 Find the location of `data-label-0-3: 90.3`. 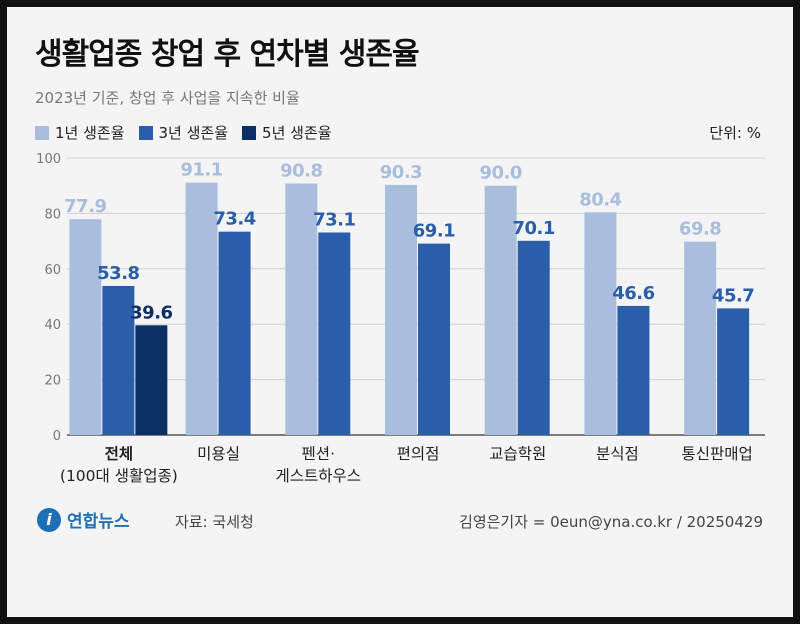

data-label-0-3: 90.3 is located at coordinates (401, 172).